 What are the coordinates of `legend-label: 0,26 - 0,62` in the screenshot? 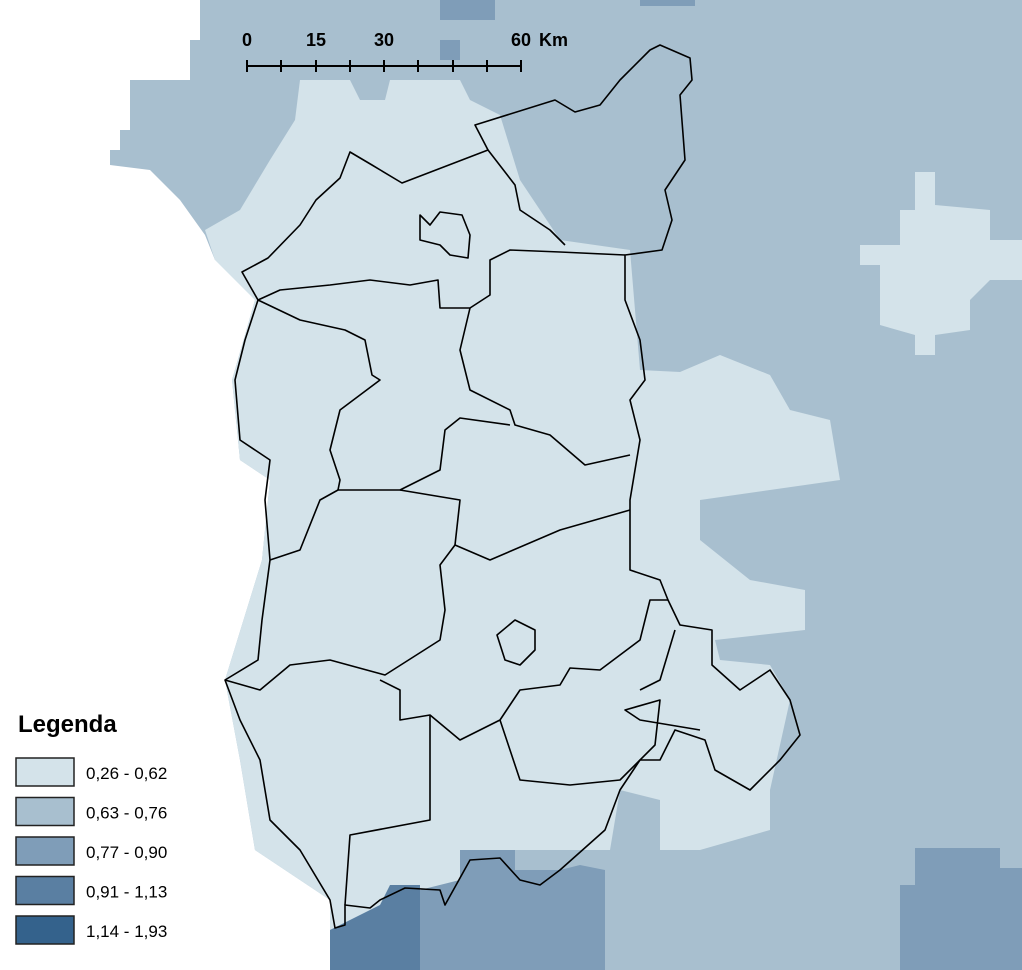 It's located at (126, 773).